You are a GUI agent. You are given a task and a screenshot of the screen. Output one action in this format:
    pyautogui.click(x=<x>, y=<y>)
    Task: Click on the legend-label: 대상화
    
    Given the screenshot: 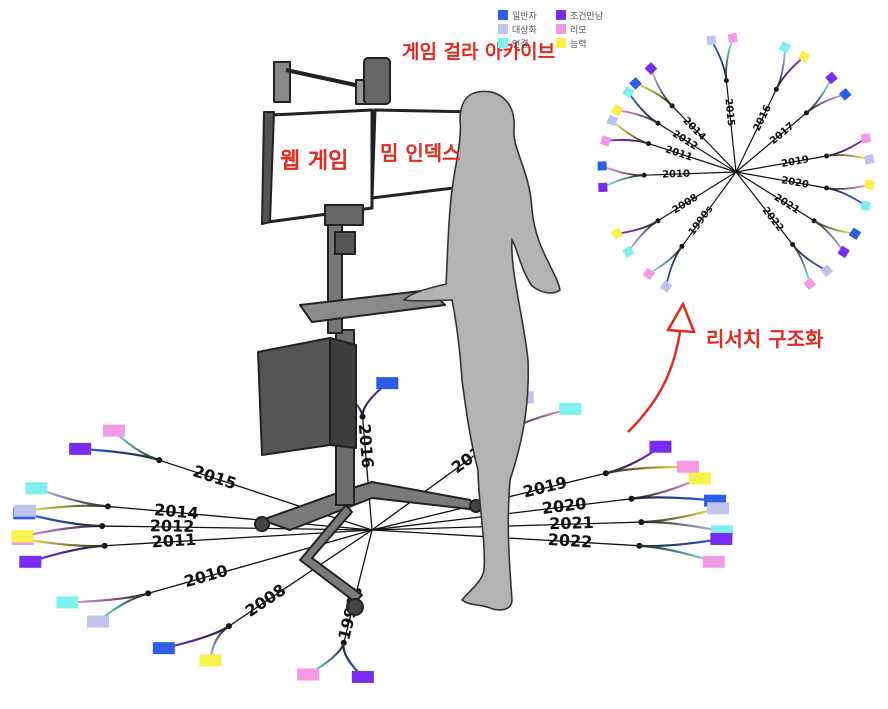 What is the action you would take?
    pyautogui.click(x=524, y=30)
    